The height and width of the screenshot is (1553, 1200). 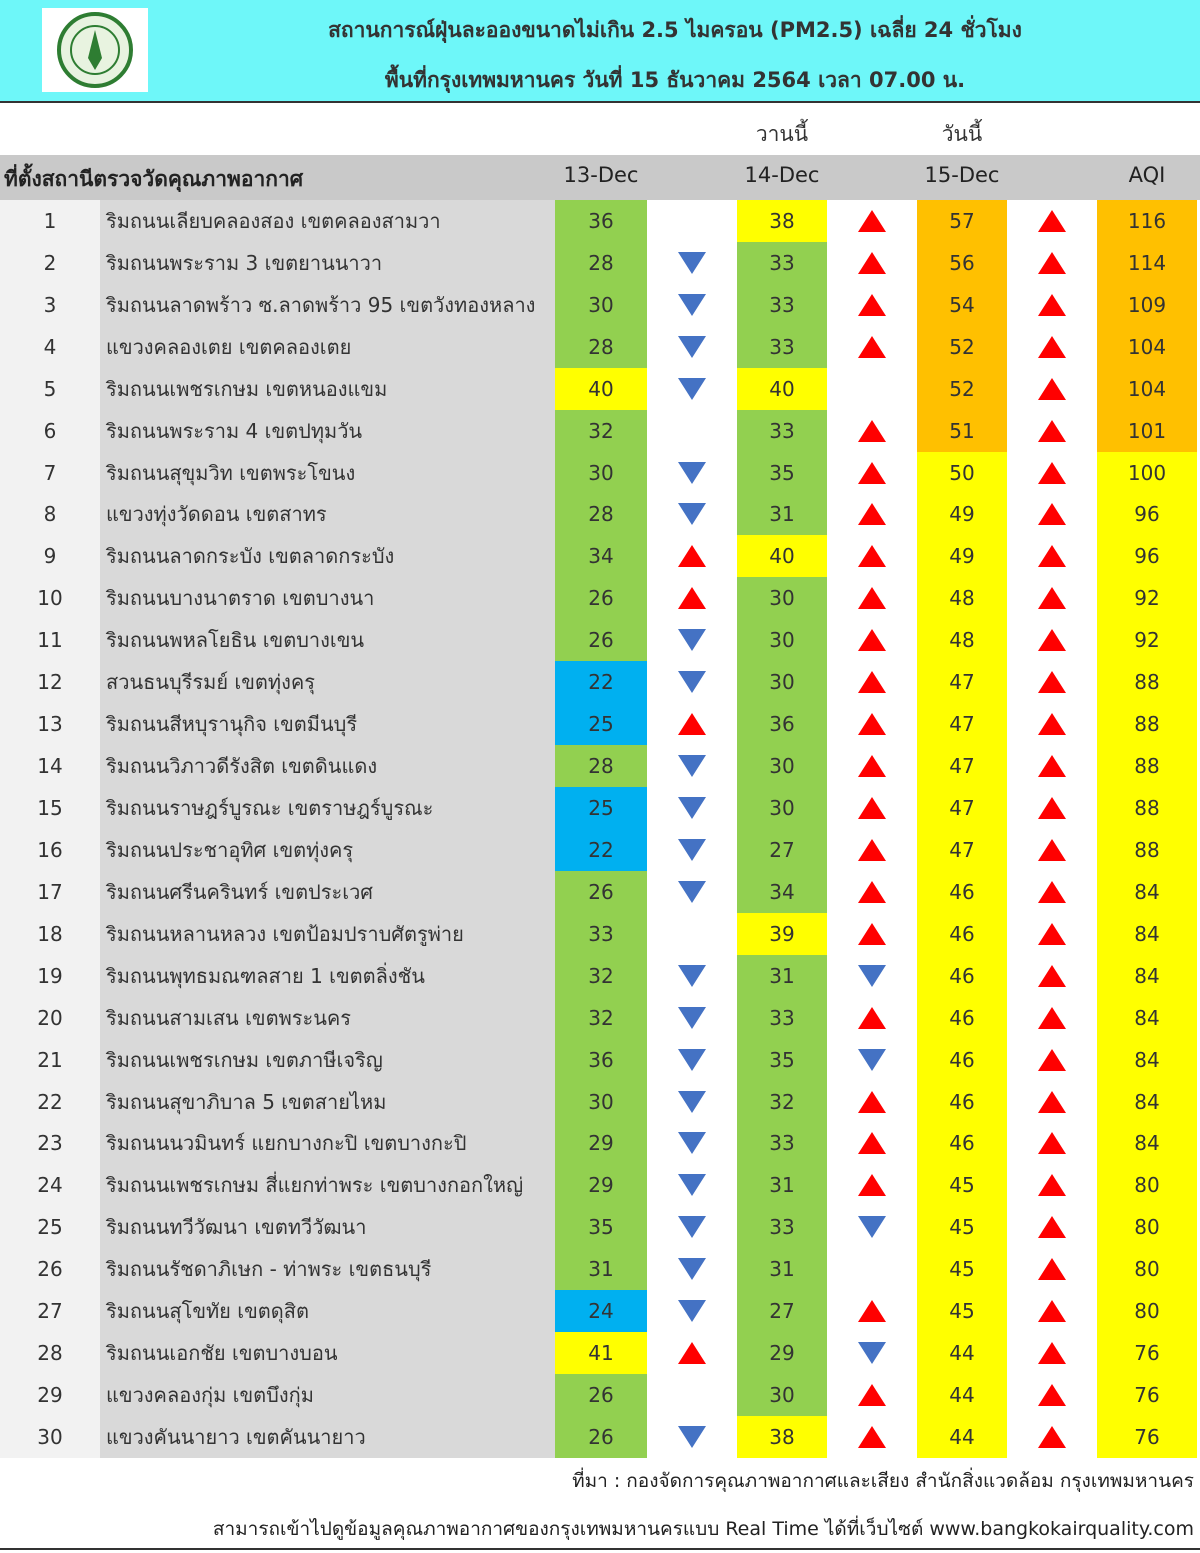 What do you see at coordinates (327, 850) in the screenshot?
I see `station-name: ริมถนนประชาอุทิศ เขตทุ่งครุ` at bounding box center [327, 850].